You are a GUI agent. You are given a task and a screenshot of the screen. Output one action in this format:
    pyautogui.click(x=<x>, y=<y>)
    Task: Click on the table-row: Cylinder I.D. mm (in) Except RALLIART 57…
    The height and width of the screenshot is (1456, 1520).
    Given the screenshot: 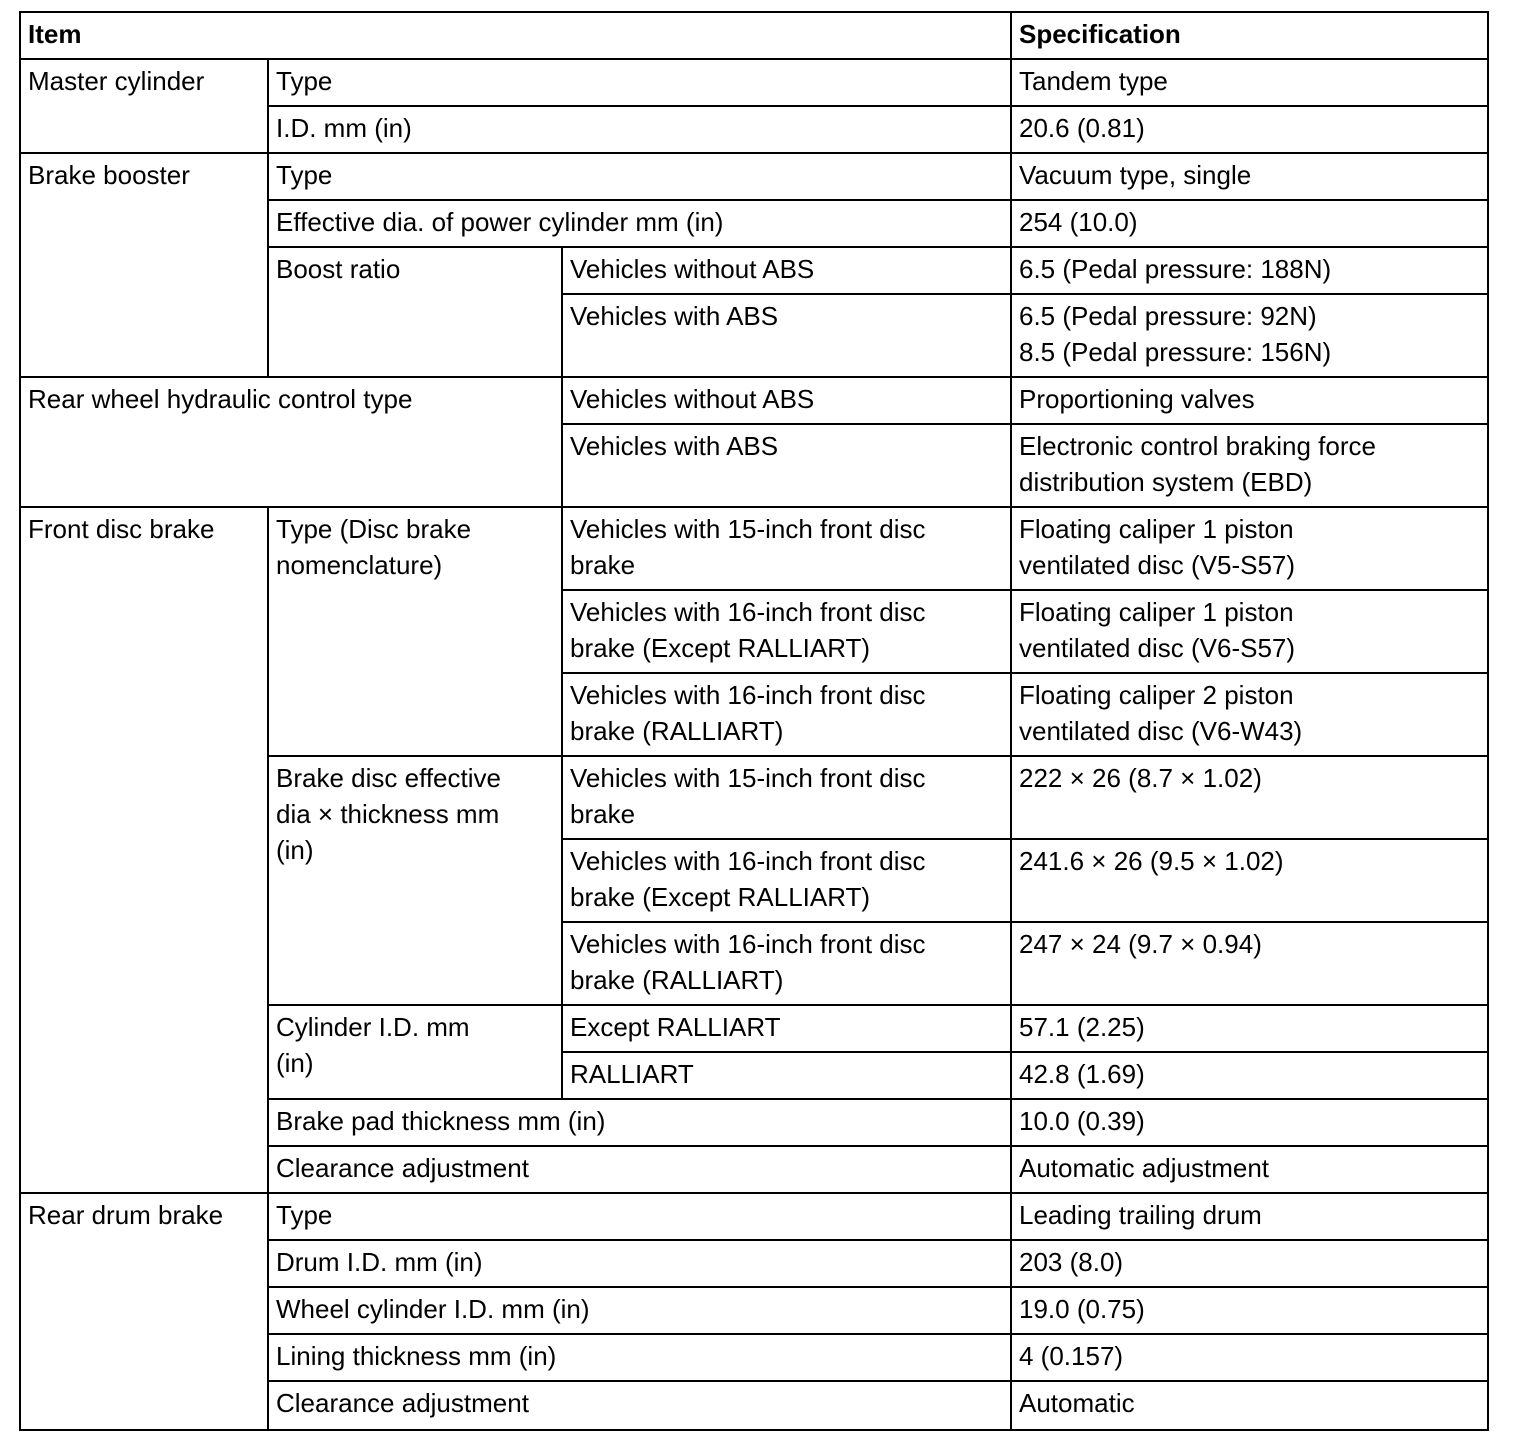 What is the action you would take?
    pyautogui.click(x=754, y=1052)
    